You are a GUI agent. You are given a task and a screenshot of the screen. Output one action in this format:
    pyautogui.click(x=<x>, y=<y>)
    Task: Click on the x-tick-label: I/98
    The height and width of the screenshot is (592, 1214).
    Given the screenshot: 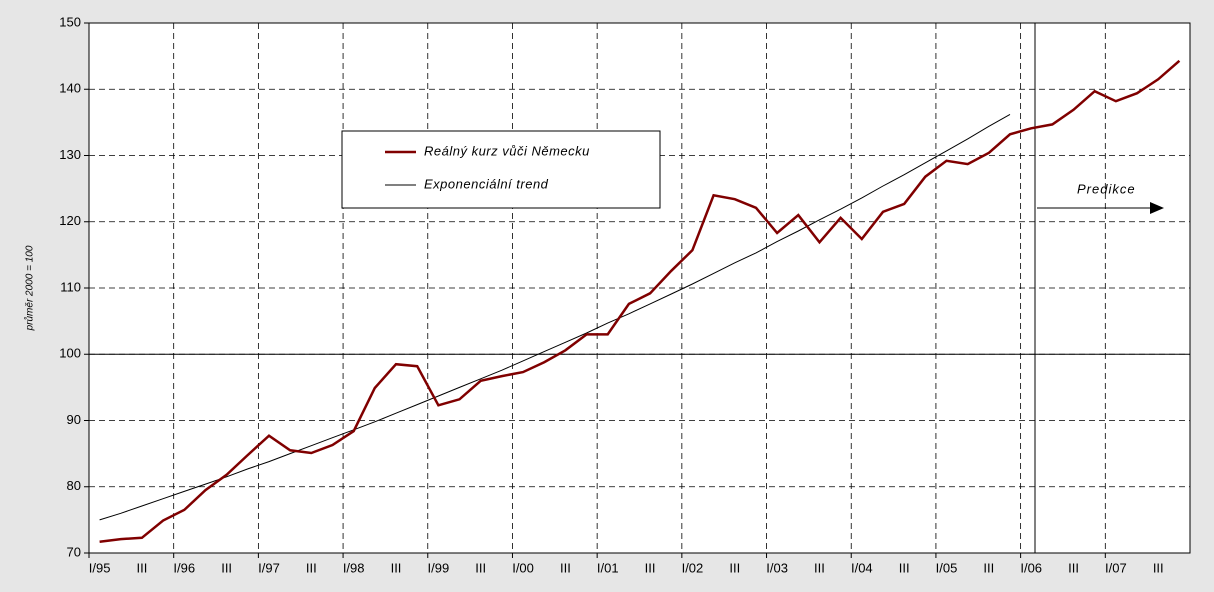 What is the action you would take?
    pyautogui.click(x=354, y=567)
    